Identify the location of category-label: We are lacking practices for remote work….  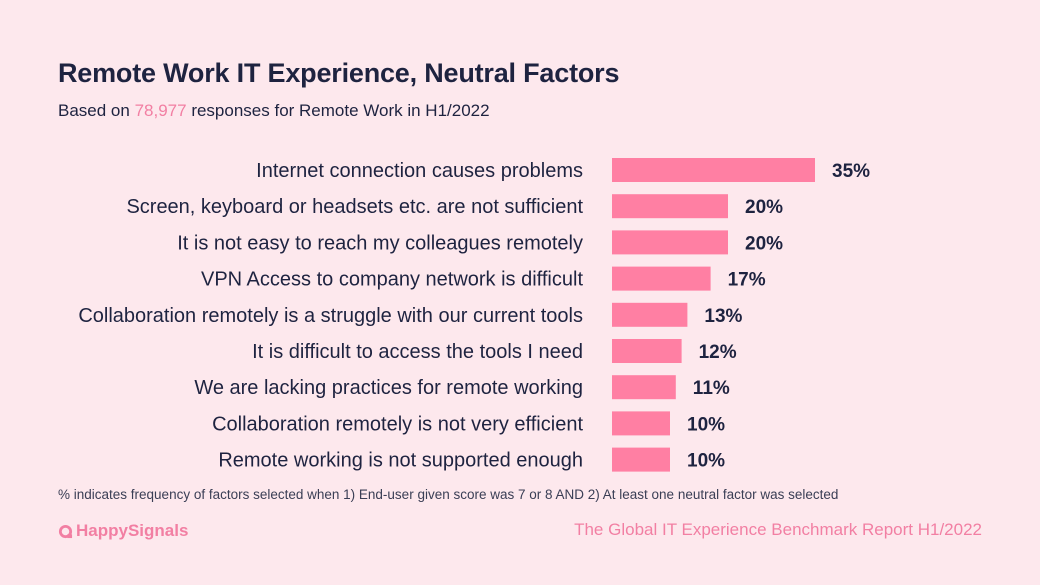
(388, 388).